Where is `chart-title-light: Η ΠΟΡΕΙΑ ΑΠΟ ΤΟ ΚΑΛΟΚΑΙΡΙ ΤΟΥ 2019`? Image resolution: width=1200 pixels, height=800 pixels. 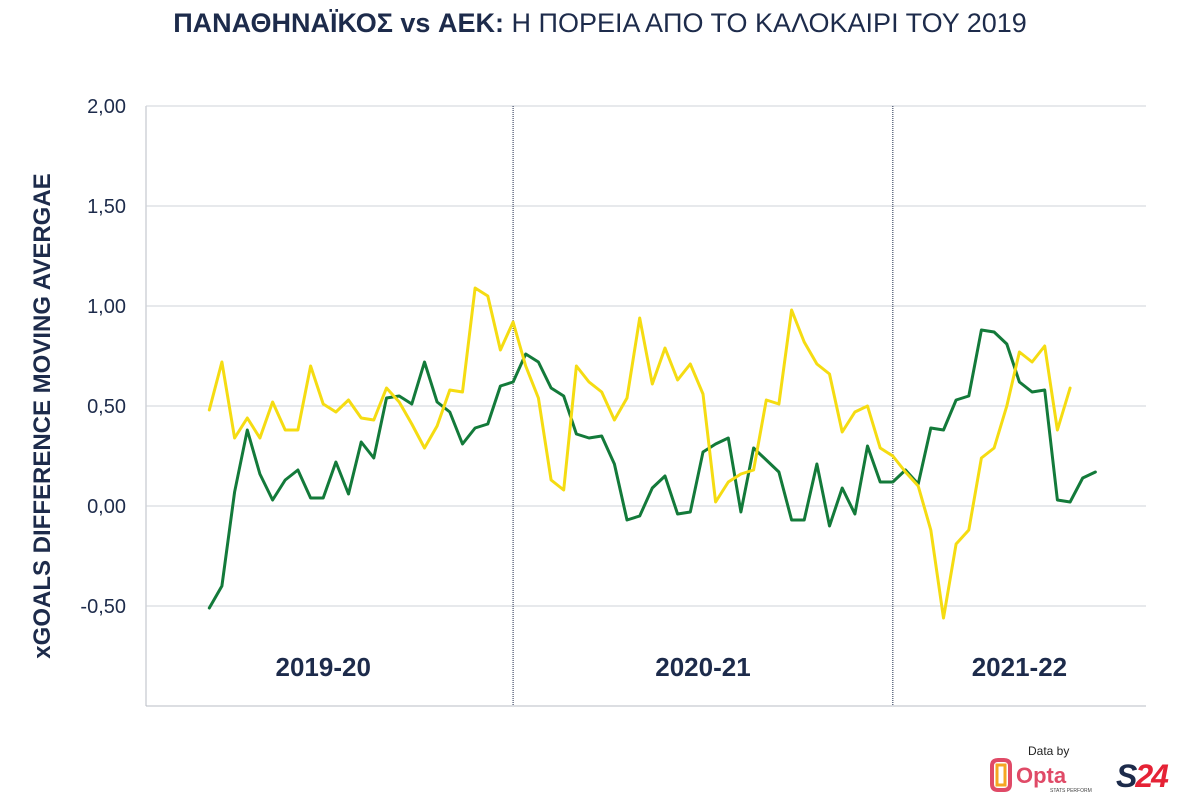
chart-title-light: Η ΠΟΡΕΙΑ ΑΠΟ ΤΟ ΚΑΛΟΚΑΙΡΙ ΤΟΥ 2019 is located at coordinates (769, 23).